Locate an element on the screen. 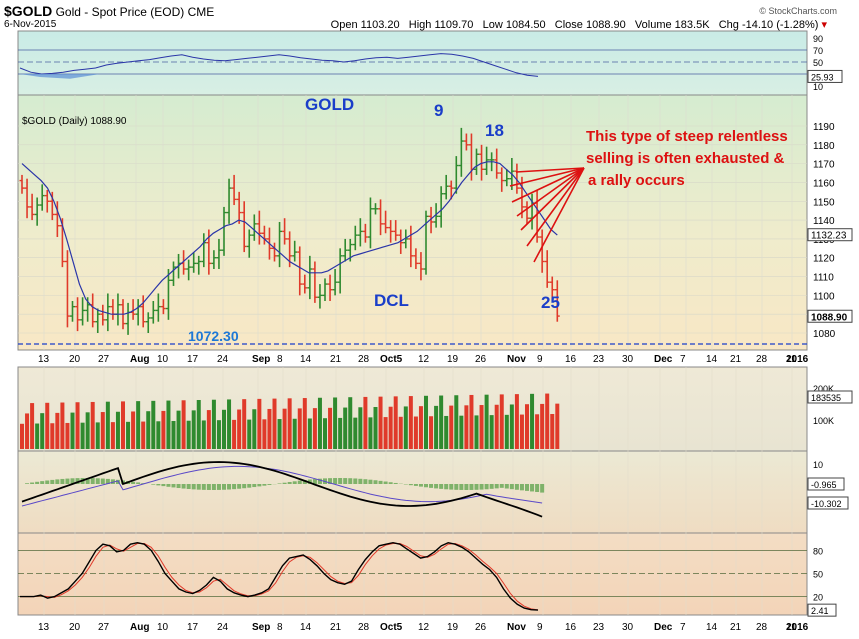  x-tick-label-bottom: 19 is located at coordinates (453, 627).